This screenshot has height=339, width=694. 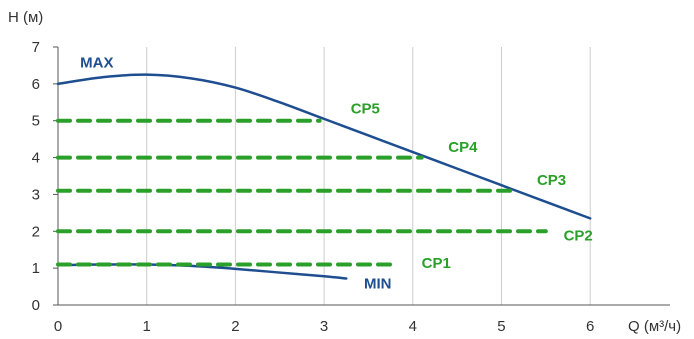 What do you see at coordinates (463, 147) in the screenshot?
I see `series-label-cp4: CP4` at bounding box center [463, 147].